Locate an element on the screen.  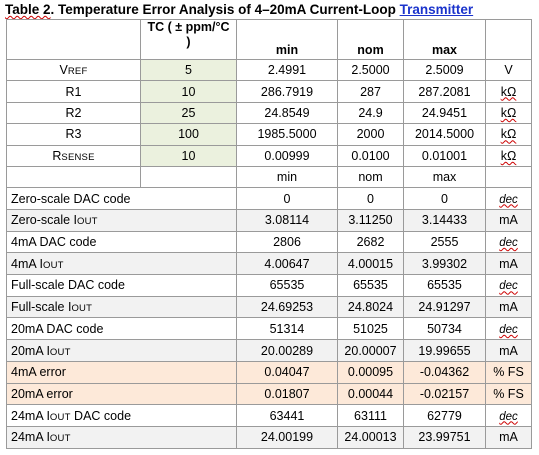
component-label: R3 is located at coordinates (73, 134).